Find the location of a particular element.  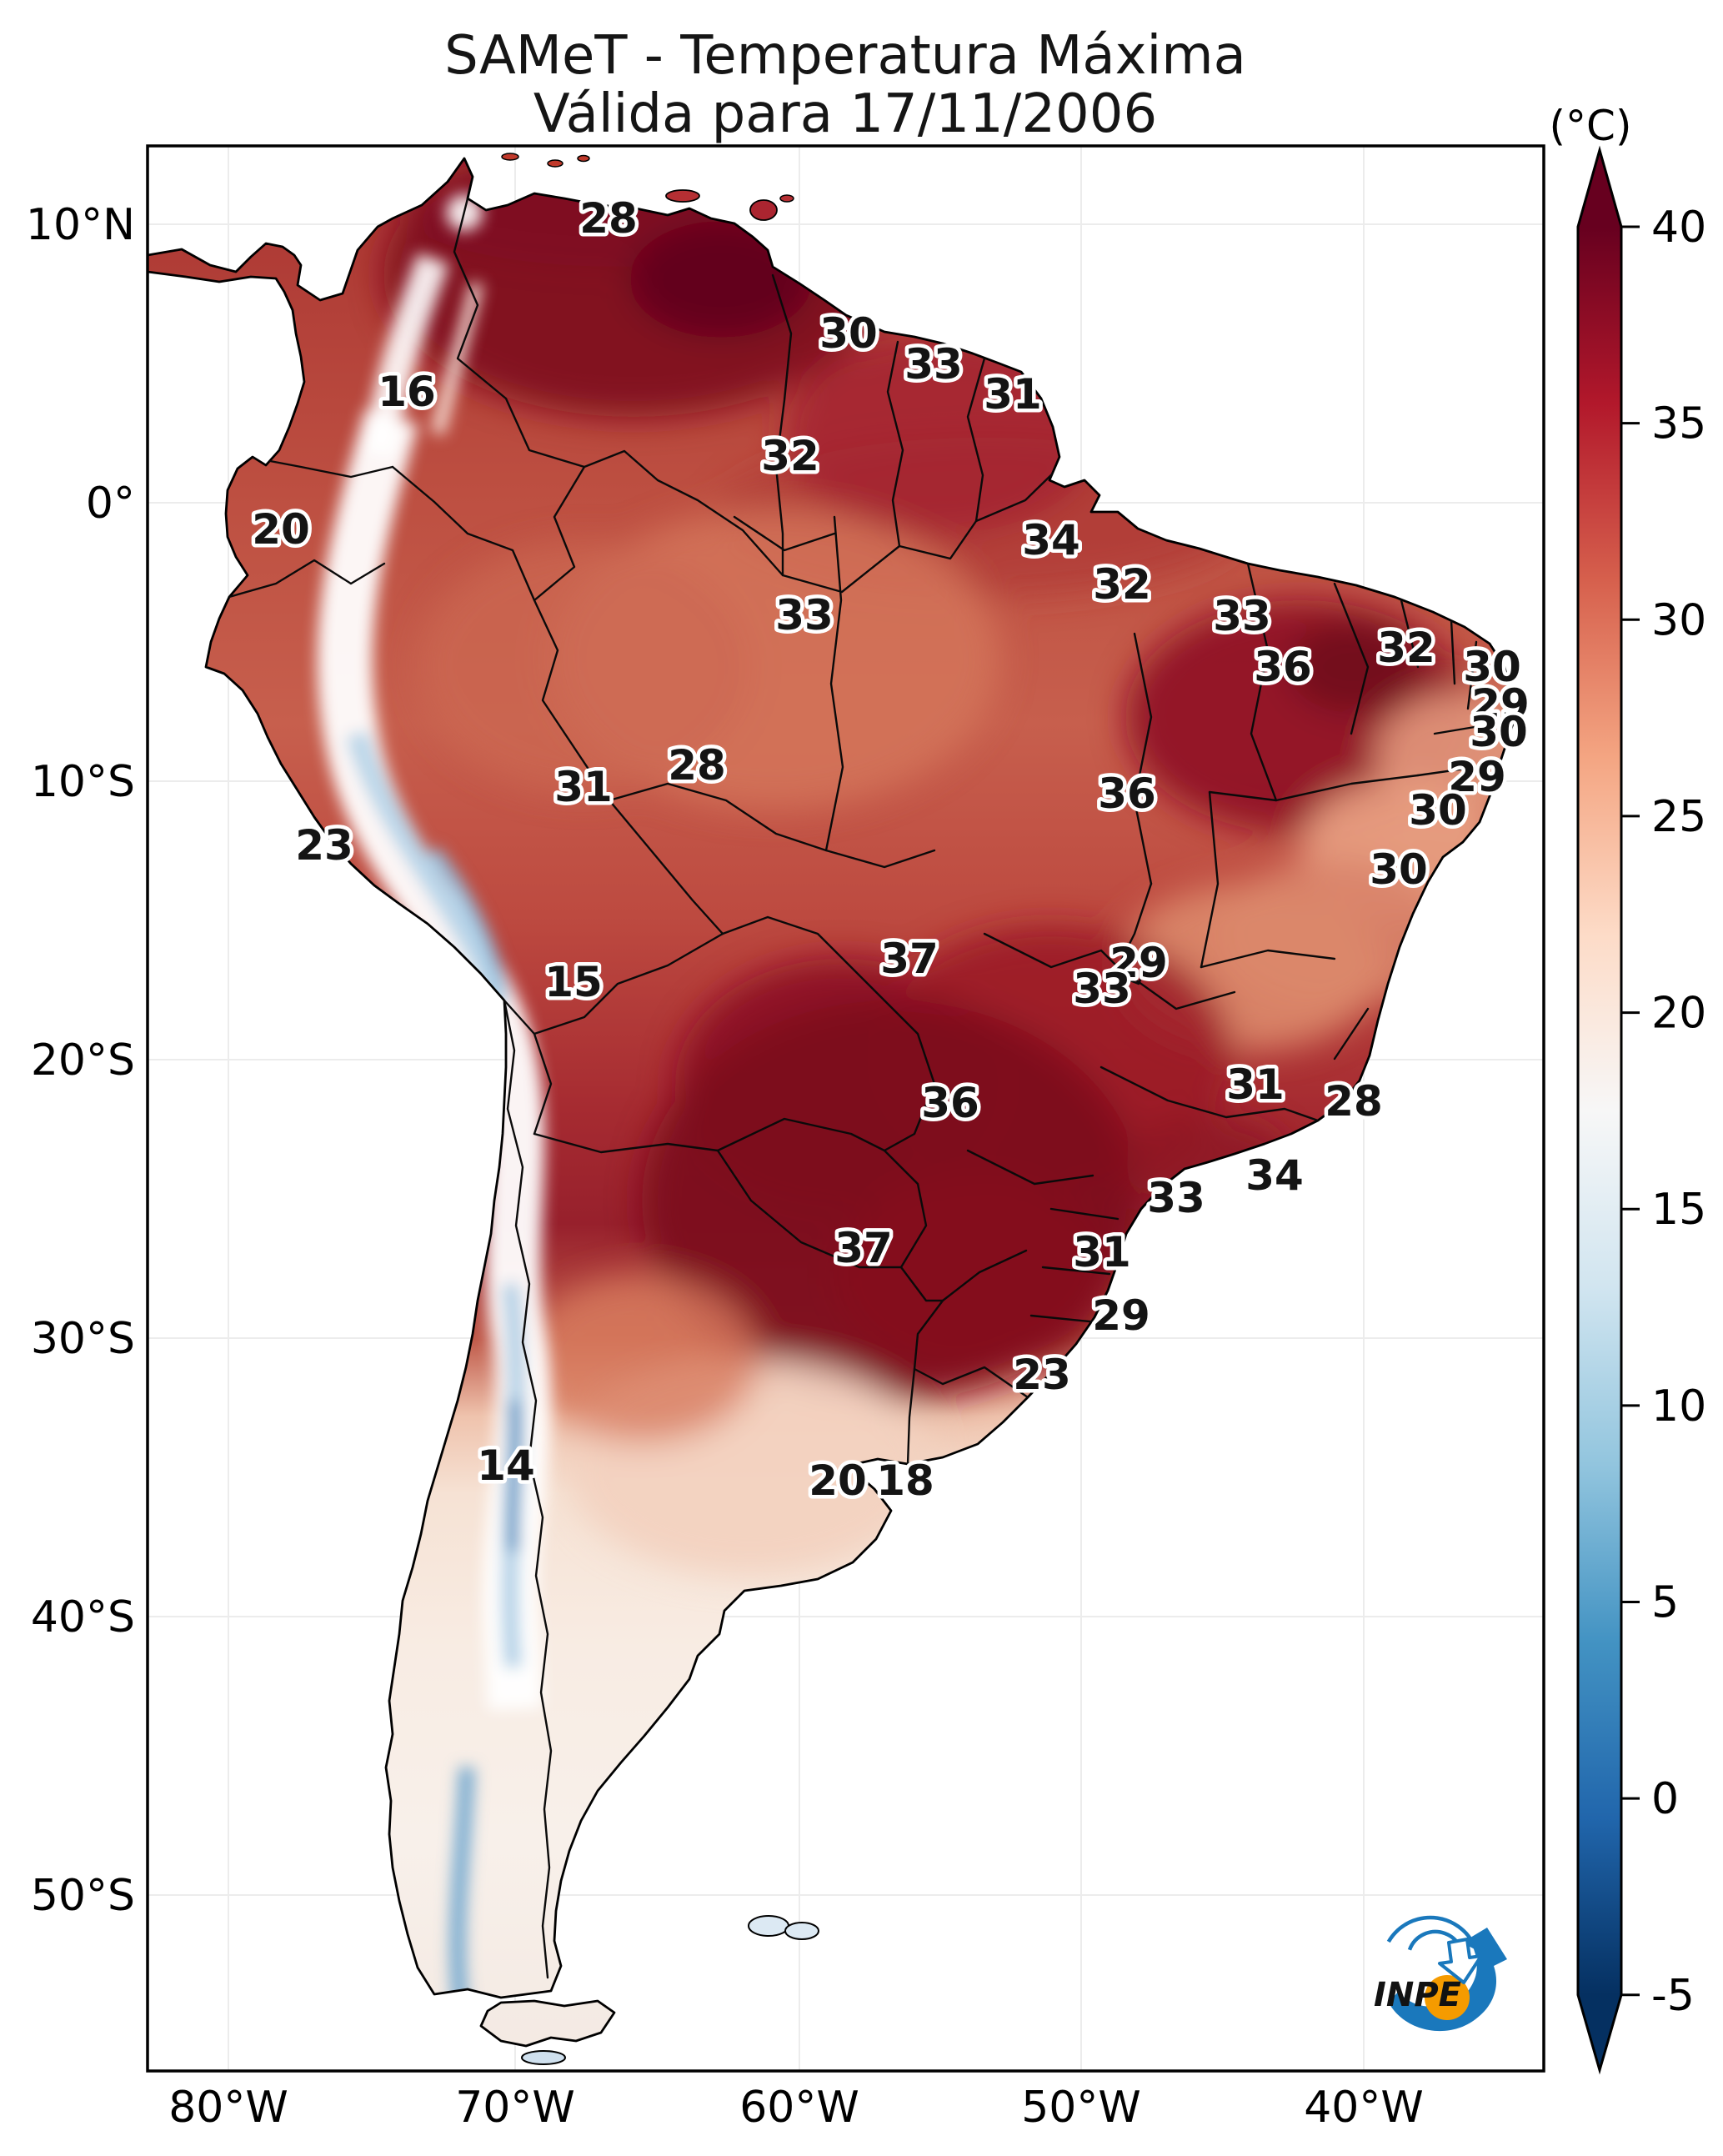

lat-tick-label: 0° is located at coordinates (110, 504).